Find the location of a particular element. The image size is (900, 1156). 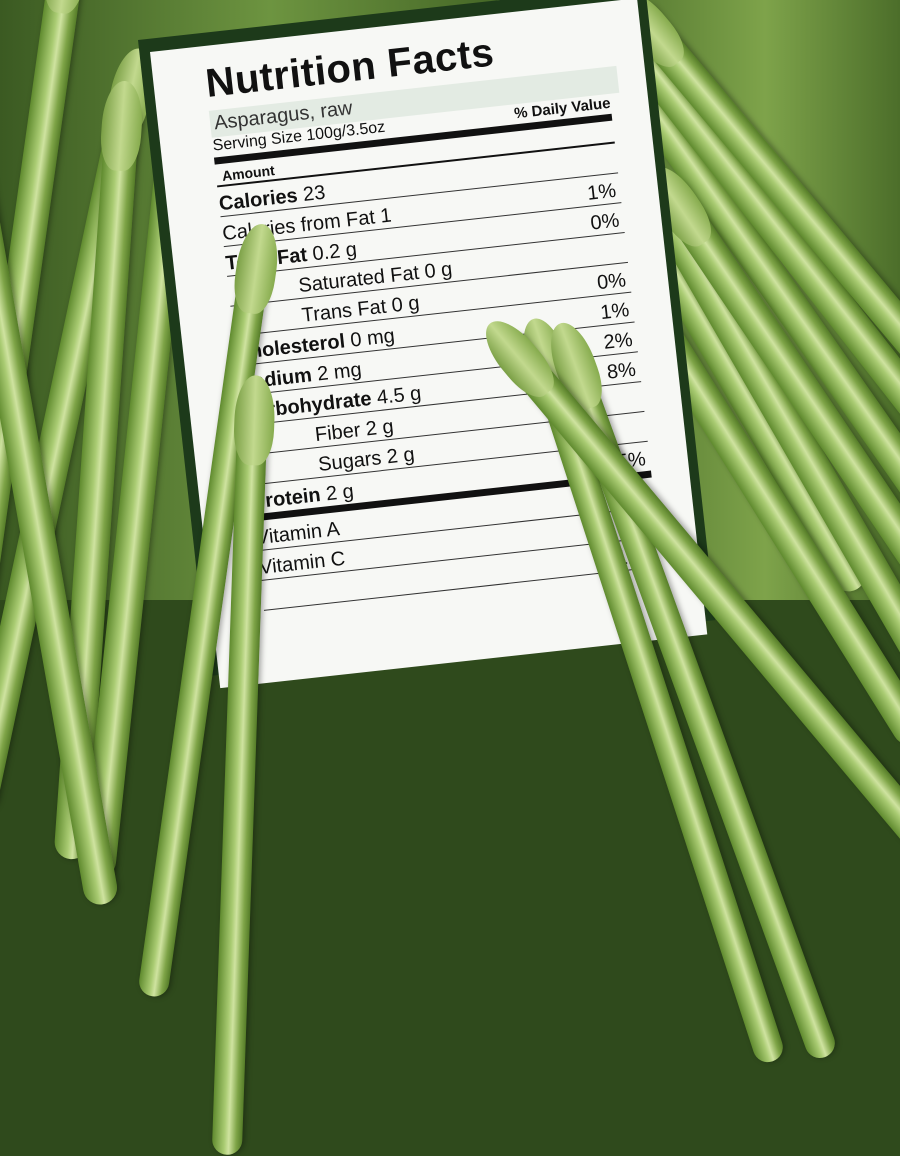

nutrient-amount: 23 is located at coordinates (314, 194).